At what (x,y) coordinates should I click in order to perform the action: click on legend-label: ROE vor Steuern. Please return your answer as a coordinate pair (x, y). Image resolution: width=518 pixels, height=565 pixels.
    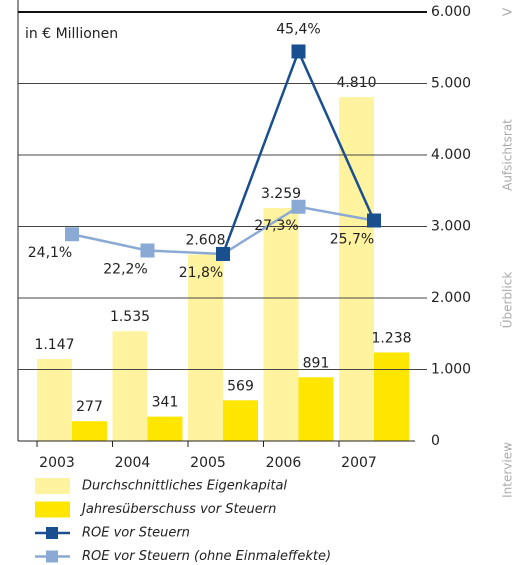
    Looking at the image, I should click on (136, 533).